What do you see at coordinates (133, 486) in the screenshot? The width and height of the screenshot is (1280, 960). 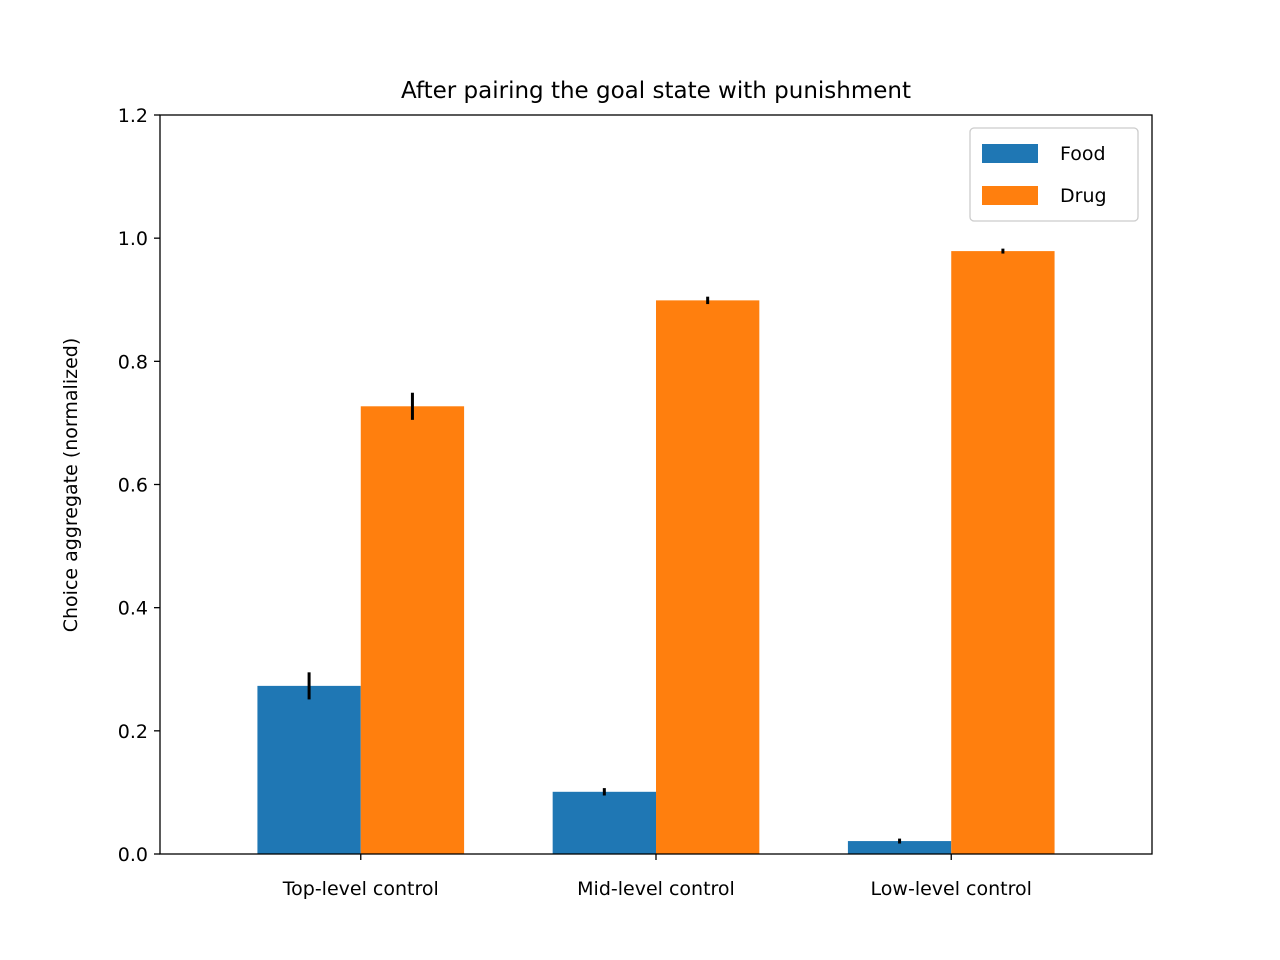 I see `y-tick-label-3: 0.6` at bounding box center [133, 486].